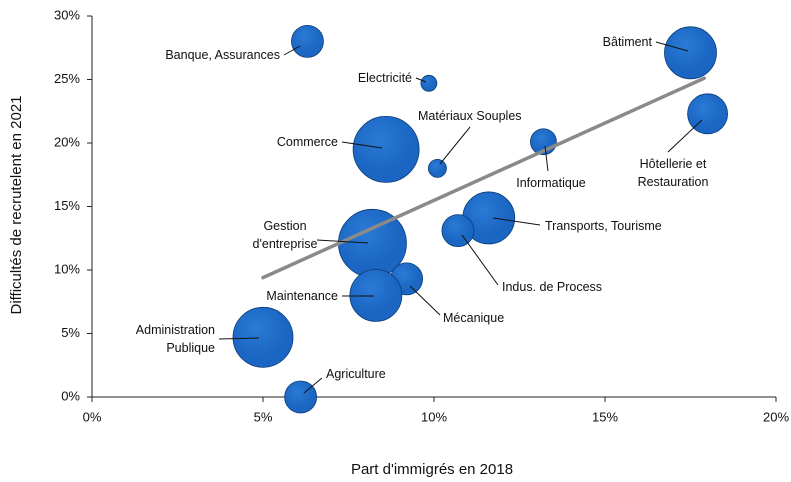 This screenshot has width=791, height=482. What do you see at coordinates (605, 416) in the screenshot?
I see `x-tick-label: 15%` at bounding box center [605, 416].